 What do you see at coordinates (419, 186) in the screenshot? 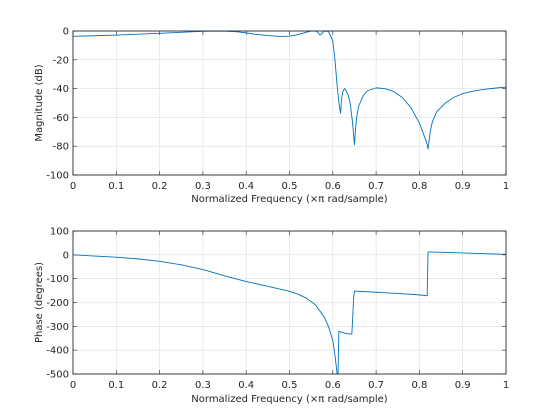
I see `magnitude-x-tick-label: 0.8` at bounding box center [419, 186].